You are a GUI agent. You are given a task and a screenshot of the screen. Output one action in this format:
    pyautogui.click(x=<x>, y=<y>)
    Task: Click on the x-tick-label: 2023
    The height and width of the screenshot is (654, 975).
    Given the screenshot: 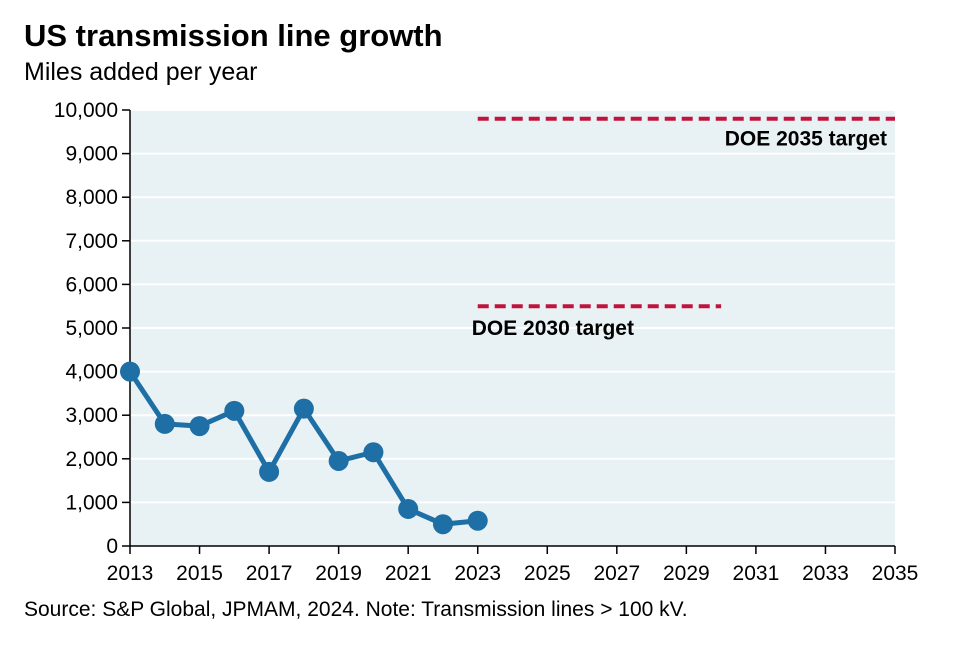 What is the action you would take?
    pyautogui.click(x=477, y=573)
    